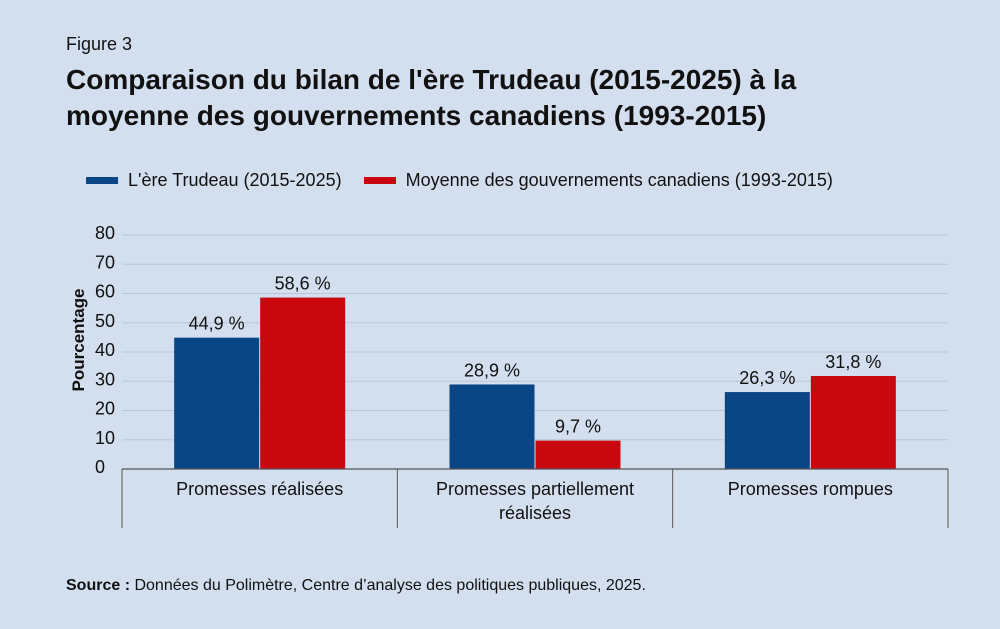 The image size is (1000, 629). What do you see at coordinates (105, 438) in the screenshot?
I see `y-tick-label: 10` at bounding box center [105, 438].